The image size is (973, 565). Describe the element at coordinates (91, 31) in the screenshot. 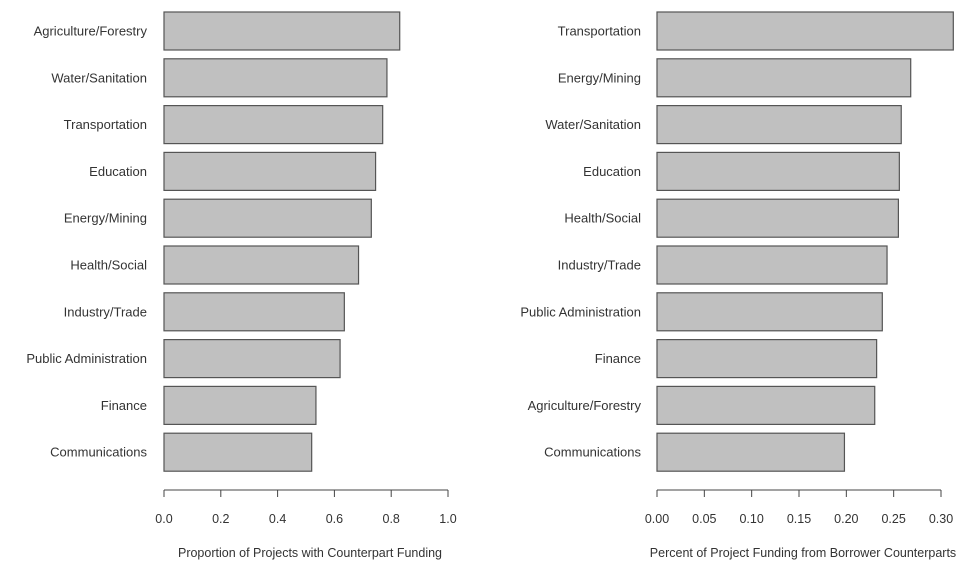

I see `left-category-label-0: Agriculture/Forestry` at that location.